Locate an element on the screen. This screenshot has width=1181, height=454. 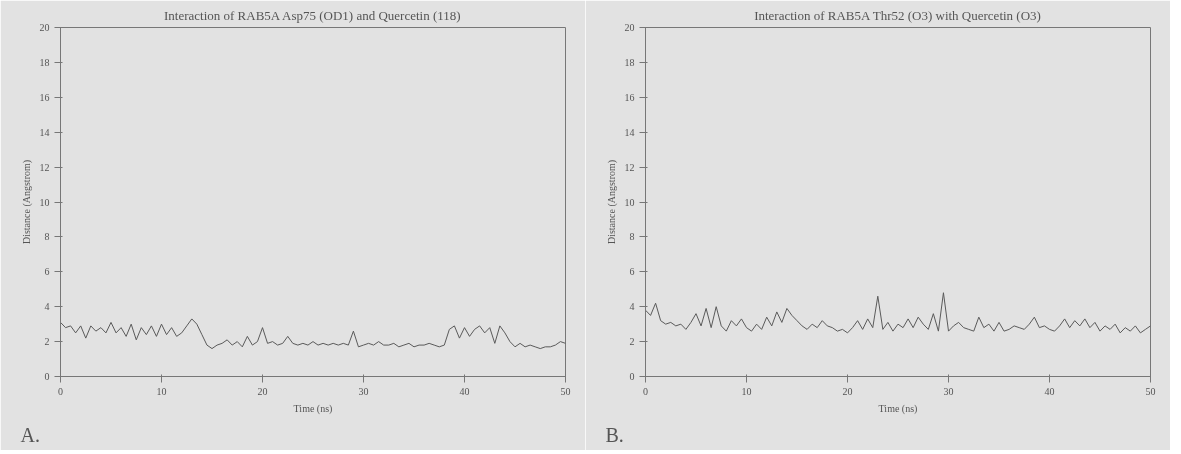
chart-title: Interaction of RAB5A Thr52 (O3) with Quercetin (O3) is located at coordinates (897, 15).